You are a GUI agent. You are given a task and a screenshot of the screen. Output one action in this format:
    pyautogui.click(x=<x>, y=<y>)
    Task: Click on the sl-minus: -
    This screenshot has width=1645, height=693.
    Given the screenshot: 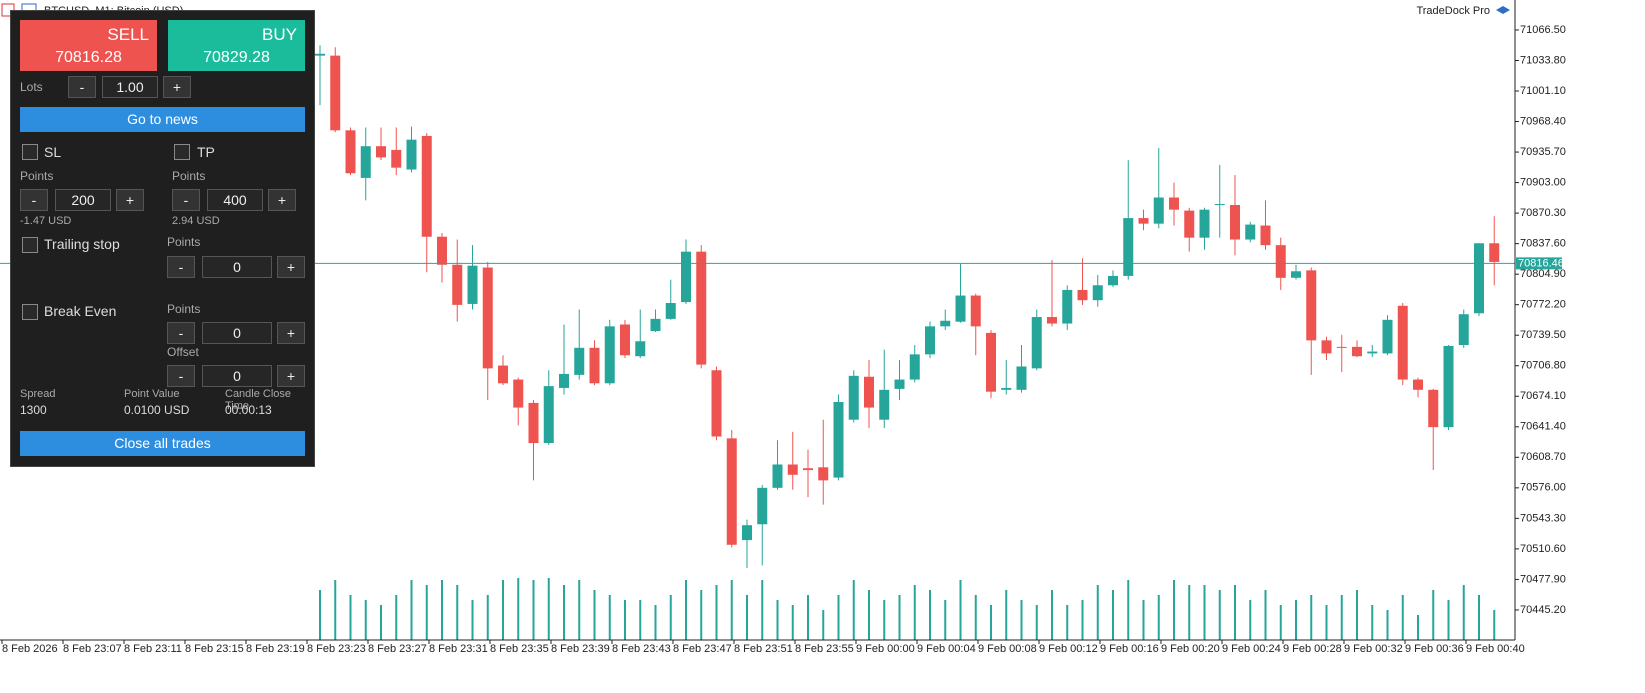 What is the action you would take?
    pyautogui.click(x=34, y=200)
    